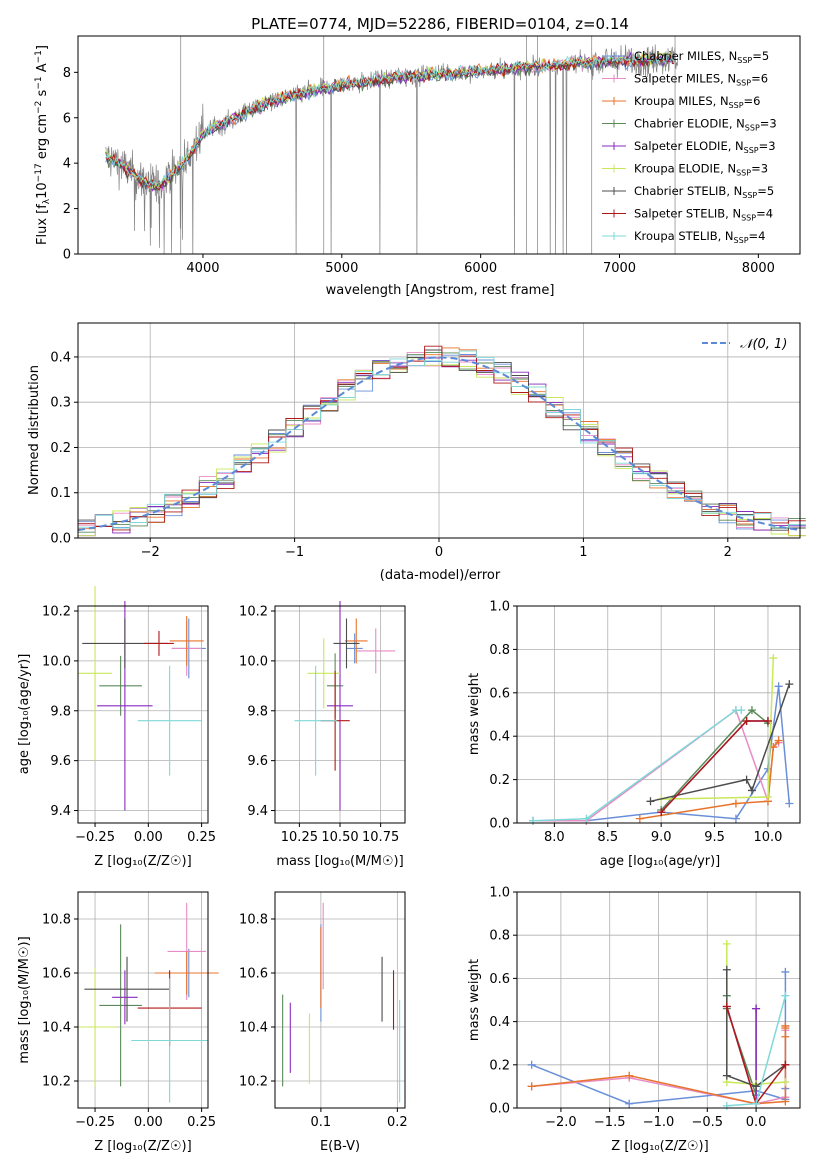 The image size is (819, 1170). What do you see at coordinates (142, 861) in the screenshot?
I see `age-vs-metallicity-xlabel: Z [log₁₀(Z/Z☉)]` at bounding box center [142, 861].